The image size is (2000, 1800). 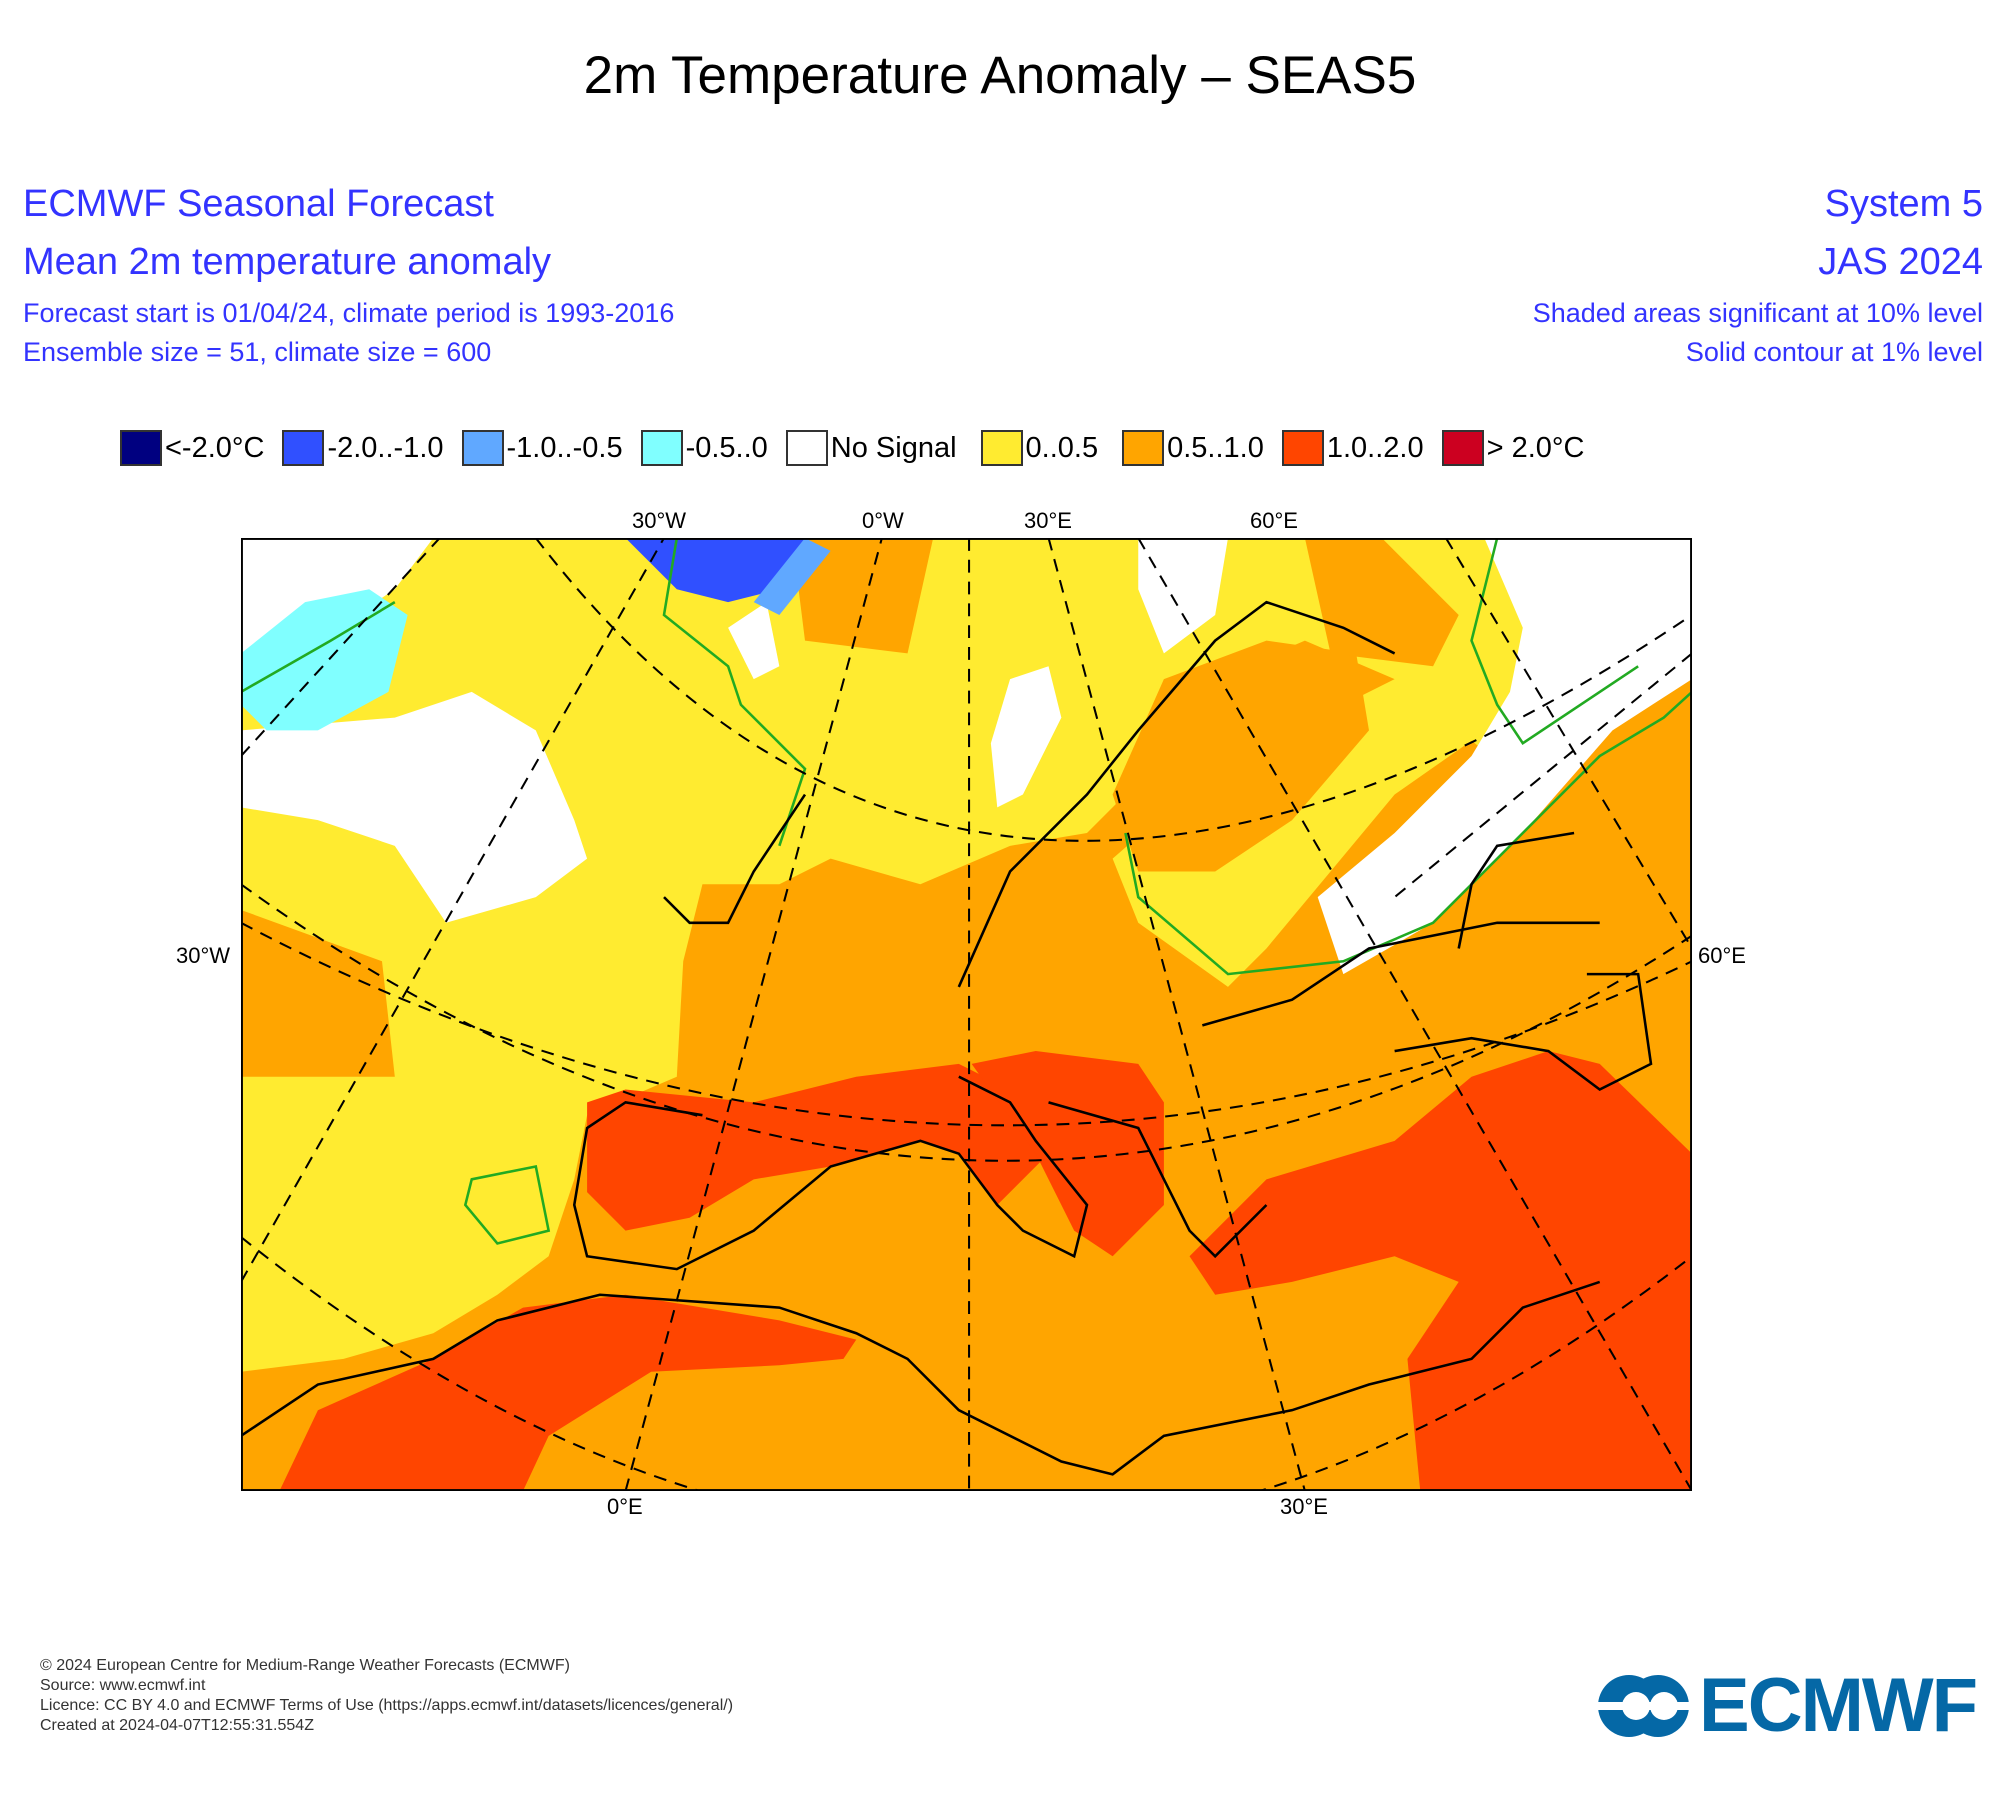 I want to click on legend-item: 1.0..2.0, so click(x=1352, y=448).